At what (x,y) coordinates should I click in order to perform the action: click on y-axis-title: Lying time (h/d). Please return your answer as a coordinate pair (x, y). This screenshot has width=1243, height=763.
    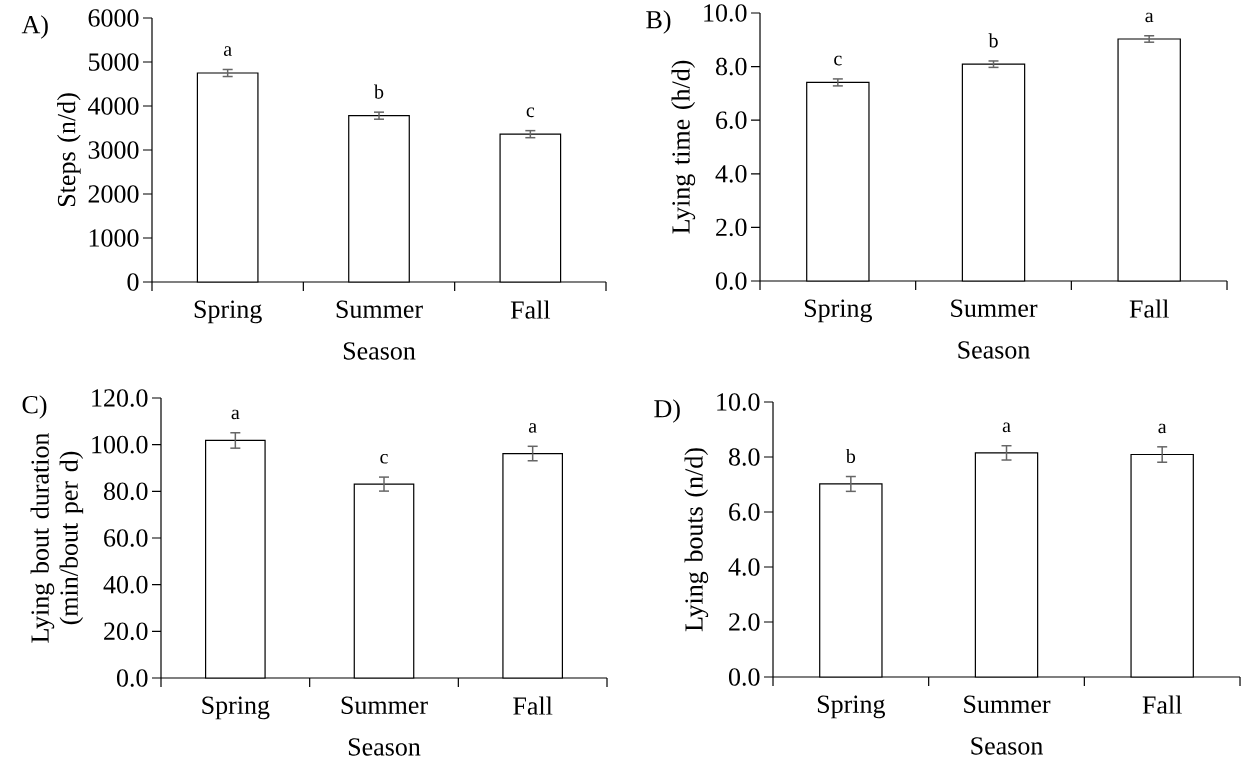
    Looking at the image, I should click on (683, 147).